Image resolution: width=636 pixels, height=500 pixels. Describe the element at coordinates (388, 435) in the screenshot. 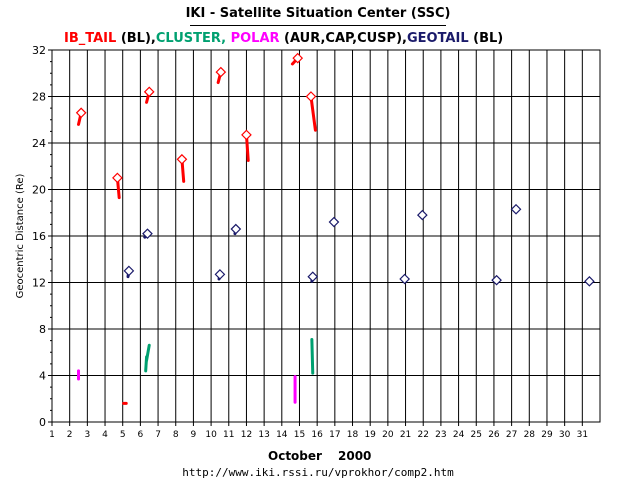

I see `x-tick-label: 20` at that location.